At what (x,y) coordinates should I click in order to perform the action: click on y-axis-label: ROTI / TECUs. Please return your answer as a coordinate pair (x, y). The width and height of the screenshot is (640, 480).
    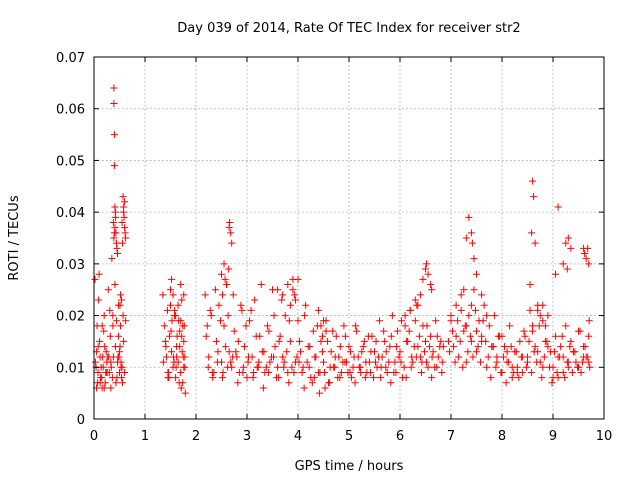
    Looking at the image, I should click on (14, 237).